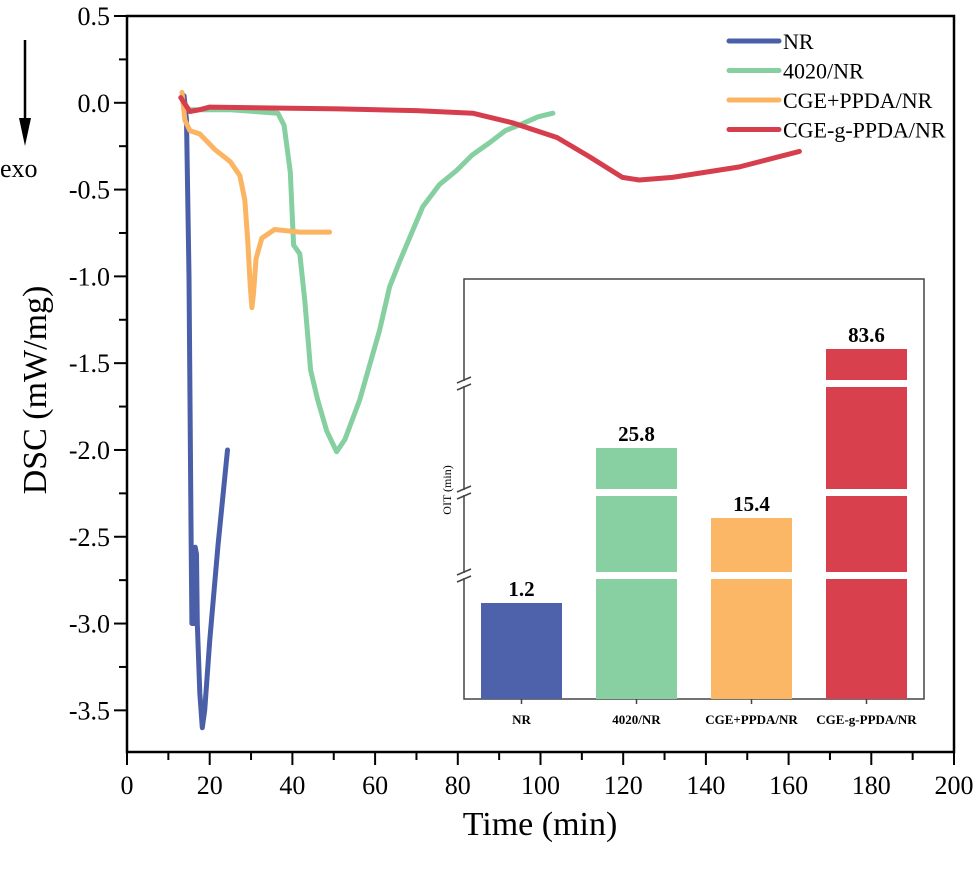 Image resolution: width=975 pixels, height=874 pixels. I want to click on arrow-head, so click(25, 132).